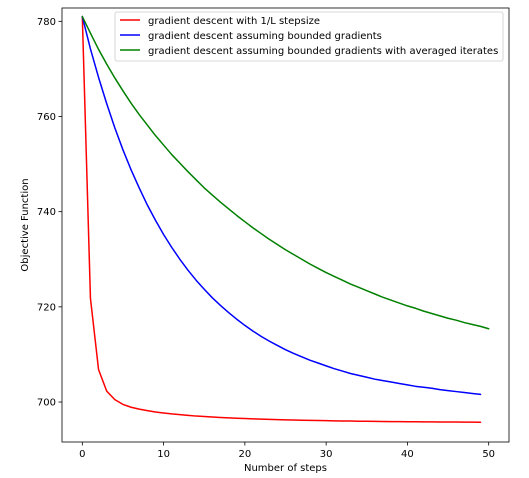 Image resolution: width=529 pixels, height=478 pixels. Describe the element at coordinates (285, 468) in the screenshot. I see `x-axis-title: Number of steps` at that location.